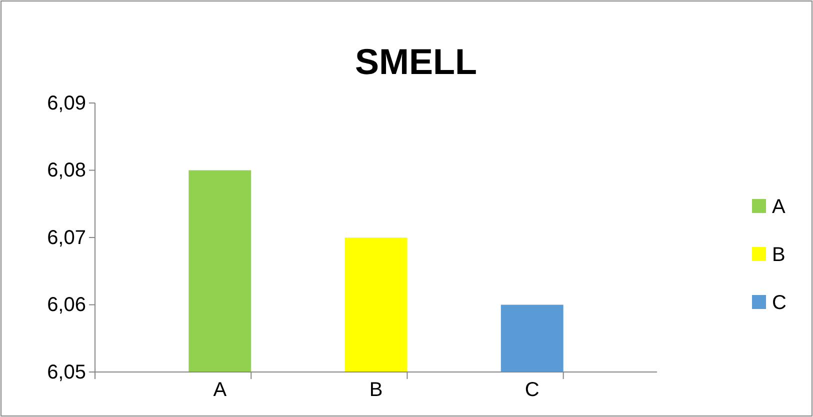 Image resolution: width=813 pixels, height=417 pixels. I want to click on legend-label: A, so click(779, 207).